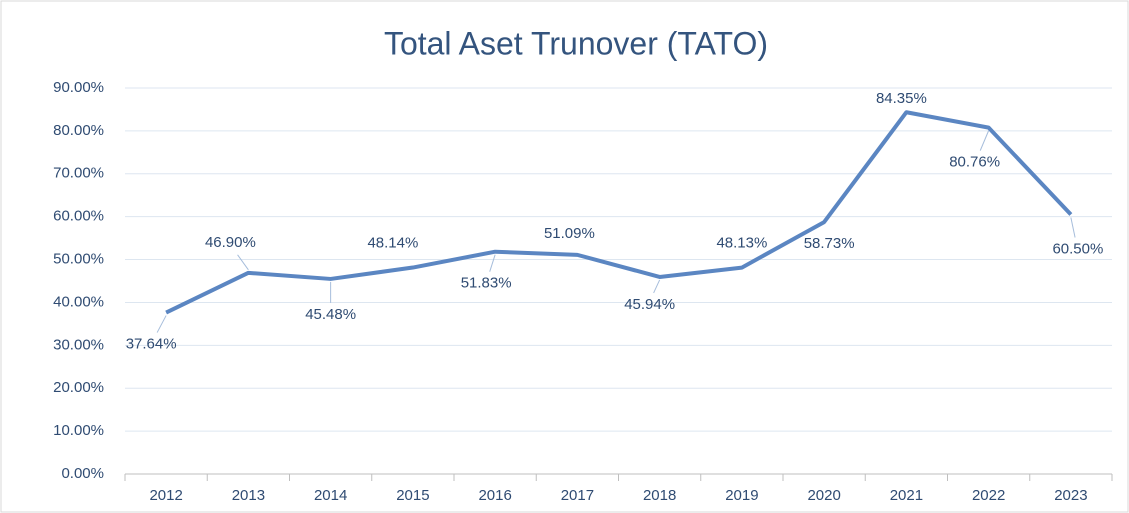 This screenshot has width=1129, height=513. I want to click on y-tick-label: 0.00%, so click(82, 473).